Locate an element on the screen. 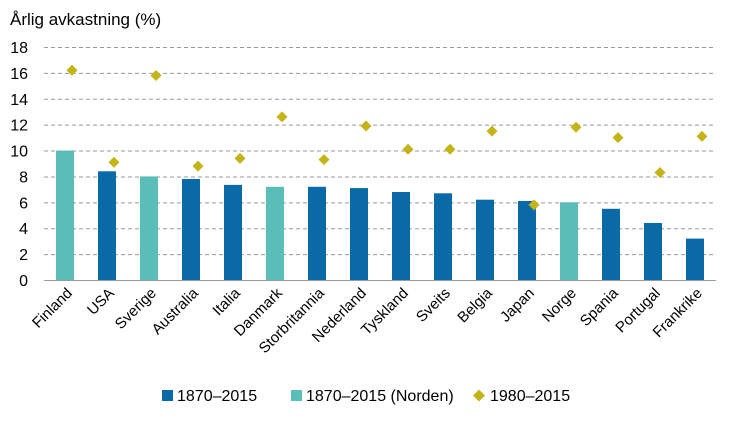 The width and height of the screenshot is (741, 425). marker-japan is located at coordinates (534, 205).